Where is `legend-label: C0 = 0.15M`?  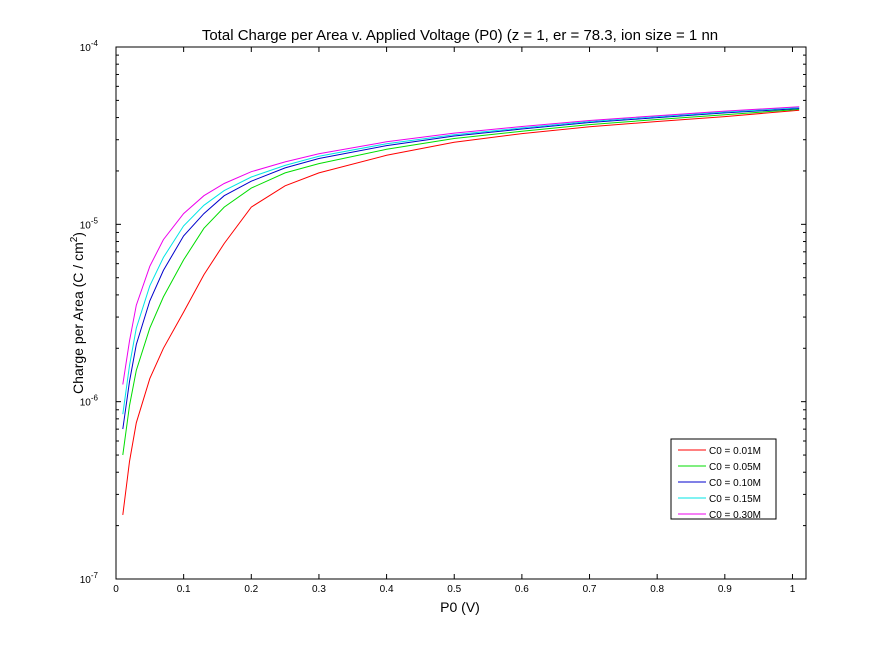 legend-label: C0 = 0.15M is located at coordinates (735, 499).